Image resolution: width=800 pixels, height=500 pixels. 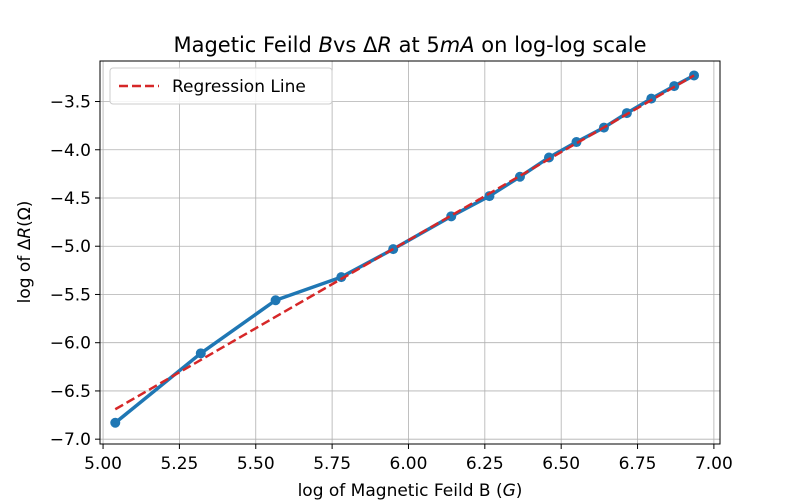 What do you see at coordinates (103, 464) in the screenshot?
I see `x-tick-label: 5.00` at bounding box center [103, 464].